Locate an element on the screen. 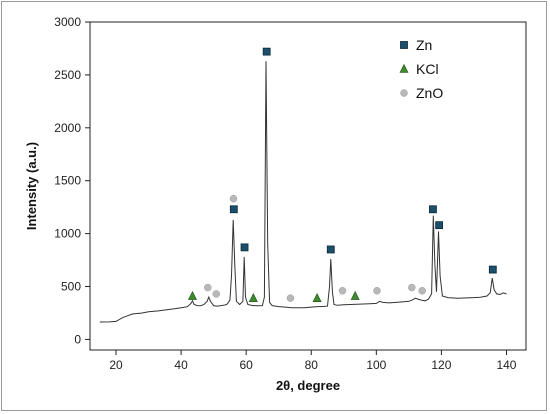 This screenshot has width=550, height=414. y-tick-label: 1000 is located at coordinates (67, 234).